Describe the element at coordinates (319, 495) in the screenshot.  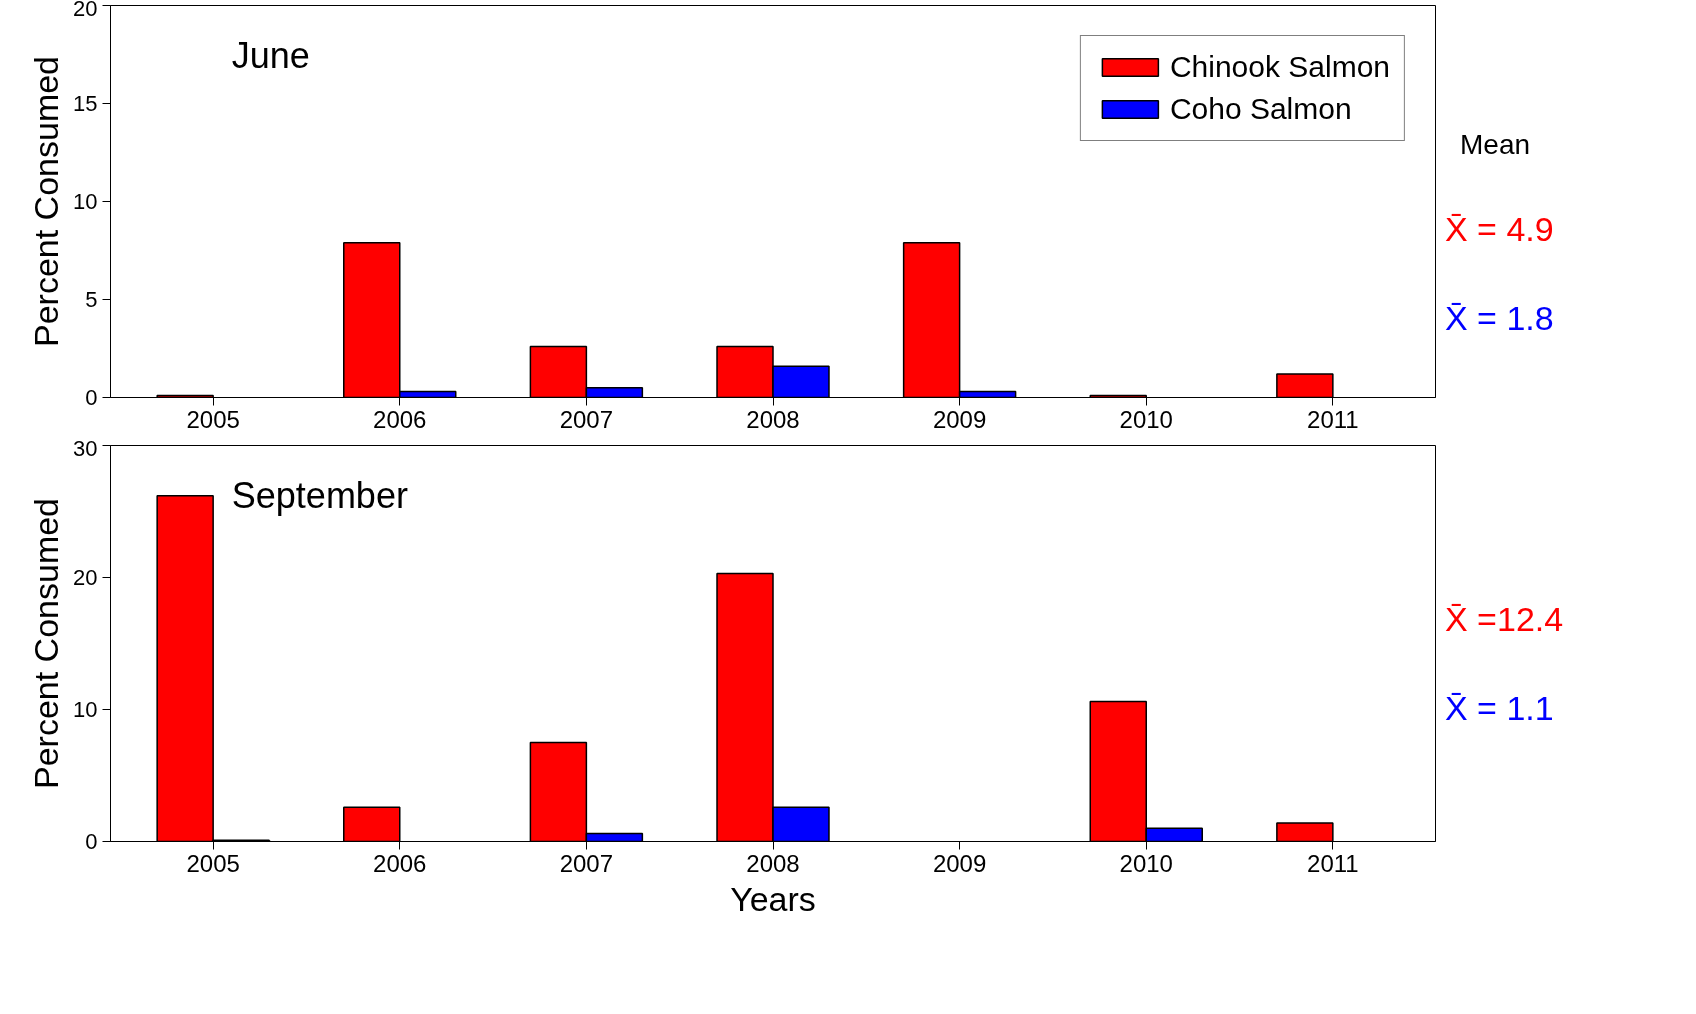
I see `text: September` at that location.